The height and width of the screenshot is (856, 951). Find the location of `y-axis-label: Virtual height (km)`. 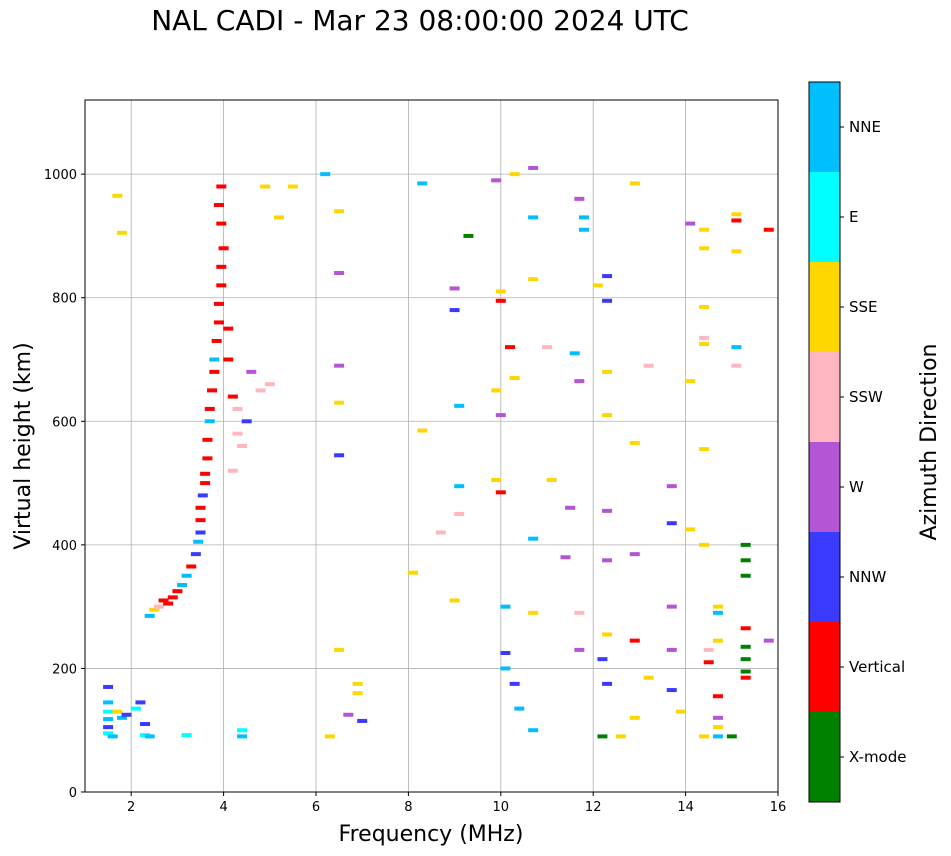

y-axis-label: Virtual height (km) is located at coordinates (23, 445).